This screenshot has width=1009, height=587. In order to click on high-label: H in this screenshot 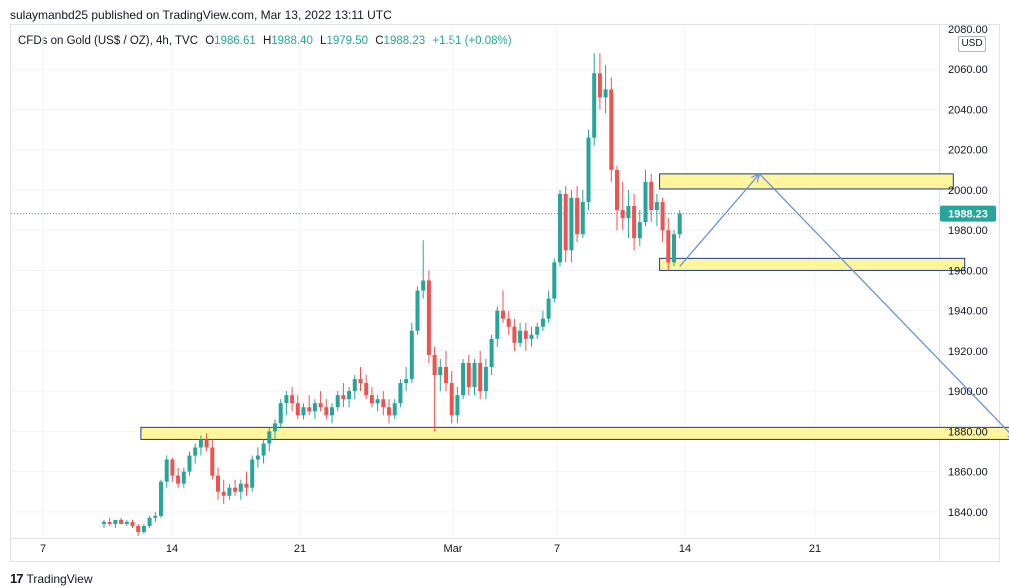, I will do `click(267, 41)`.